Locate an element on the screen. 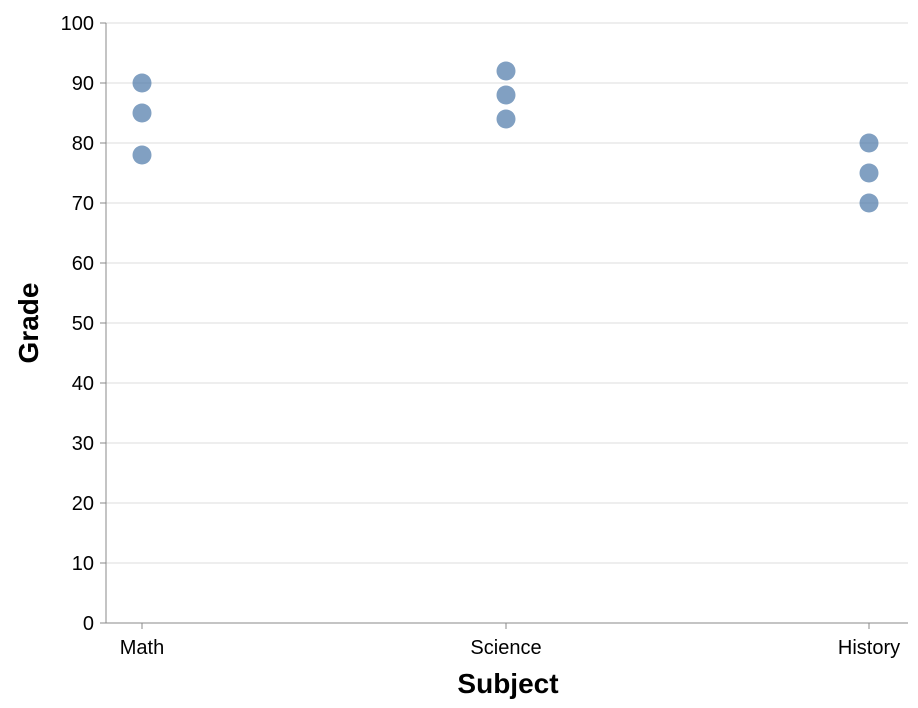  x-axis-title: Subject is located at coordinates (507, 683).